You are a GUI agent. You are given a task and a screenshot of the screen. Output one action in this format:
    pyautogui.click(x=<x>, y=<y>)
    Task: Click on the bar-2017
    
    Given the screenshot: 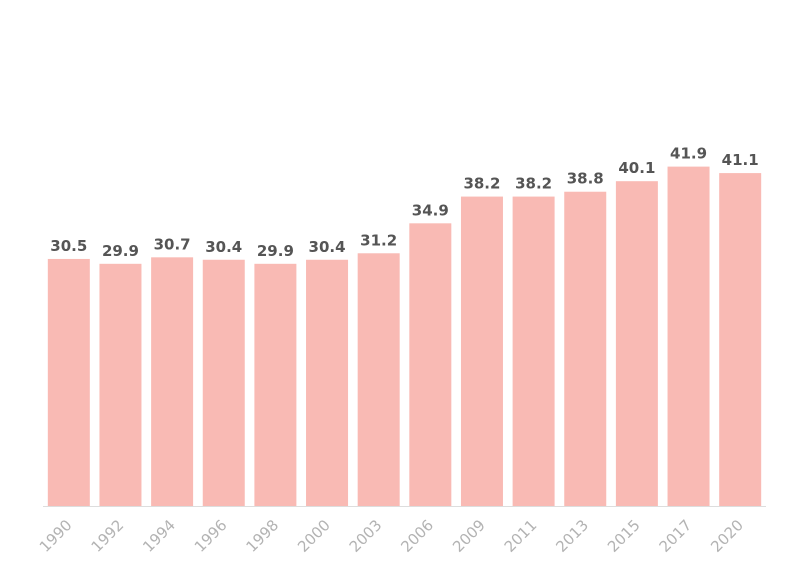 What is the action you would take?
    pyautogui.click(x=688, y=336)
    